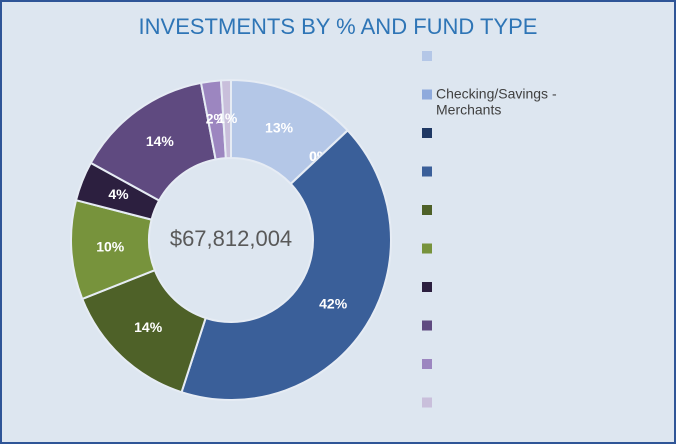  I want to click on donut-slice, so click(225, 119).